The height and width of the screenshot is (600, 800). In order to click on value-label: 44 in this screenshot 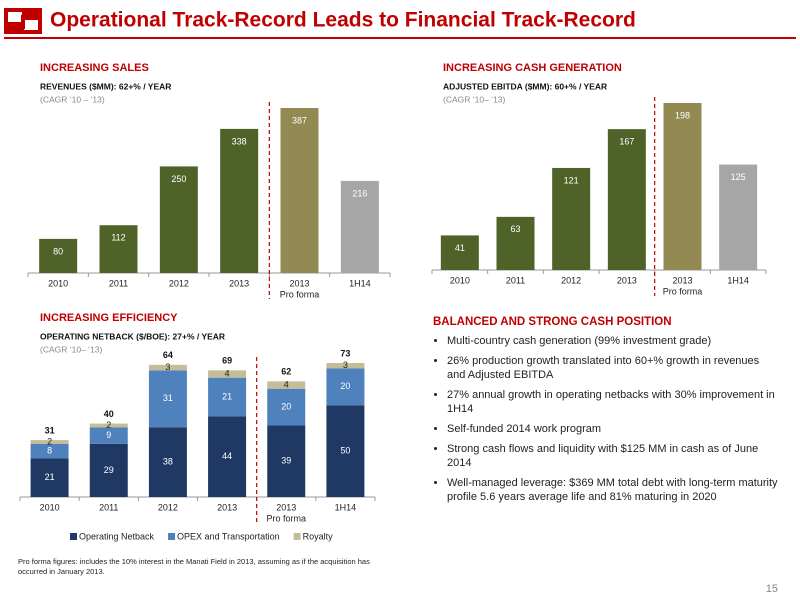, I will do `click(227, 456)`.